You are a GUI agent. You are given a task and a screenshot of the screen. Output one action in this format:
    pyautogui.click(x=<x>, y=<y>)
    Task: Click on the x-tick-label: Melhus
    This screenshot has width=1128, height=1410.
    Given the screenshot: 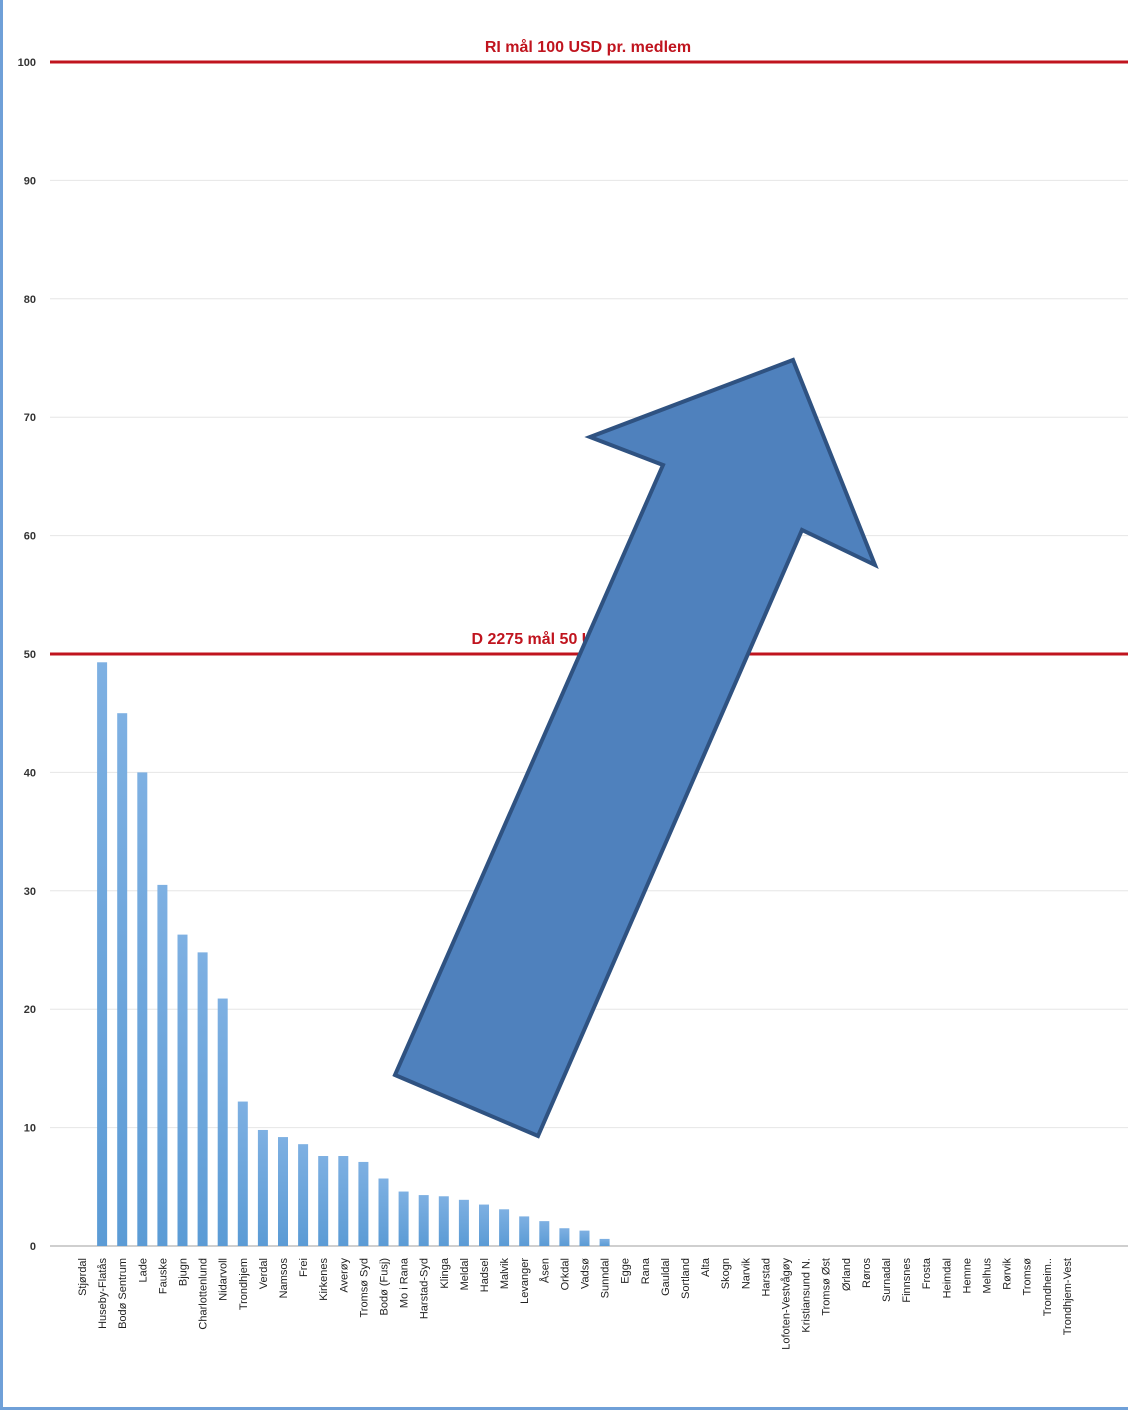 What is the action you would take?
    pyautogui.click(x=988, y=1276)
    